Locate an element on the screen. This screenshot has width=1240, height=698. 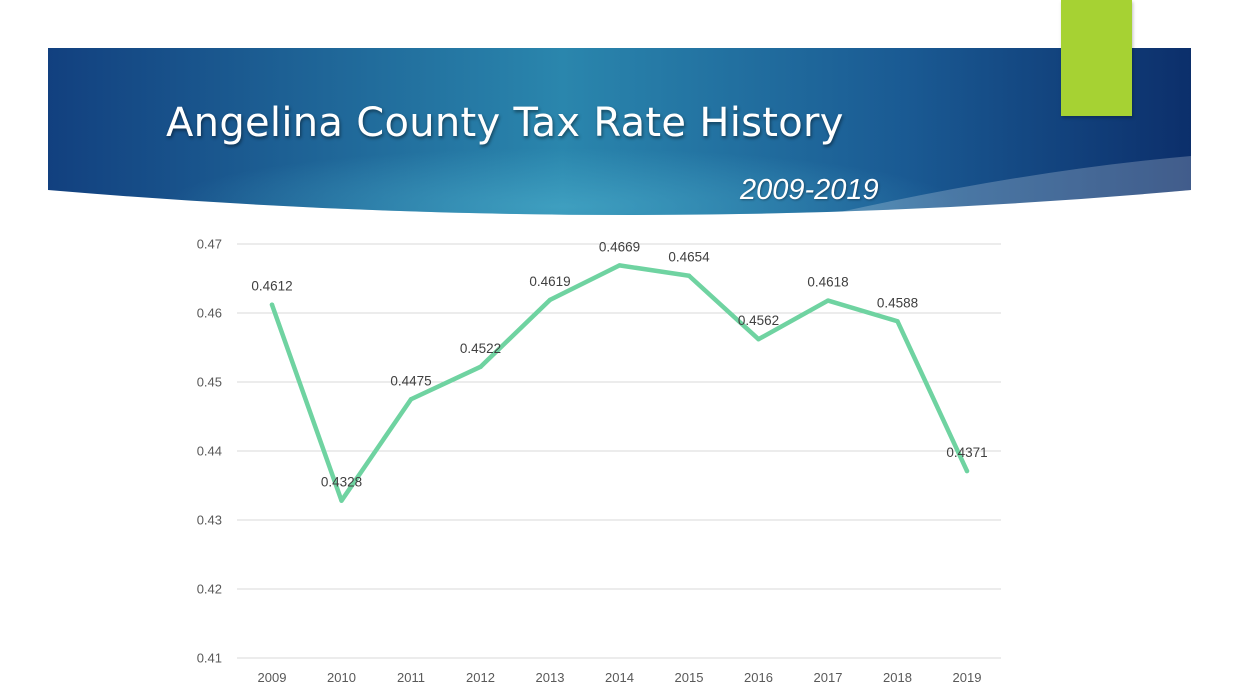
data-label: 0.4328 is located at coordinates (341, 482).